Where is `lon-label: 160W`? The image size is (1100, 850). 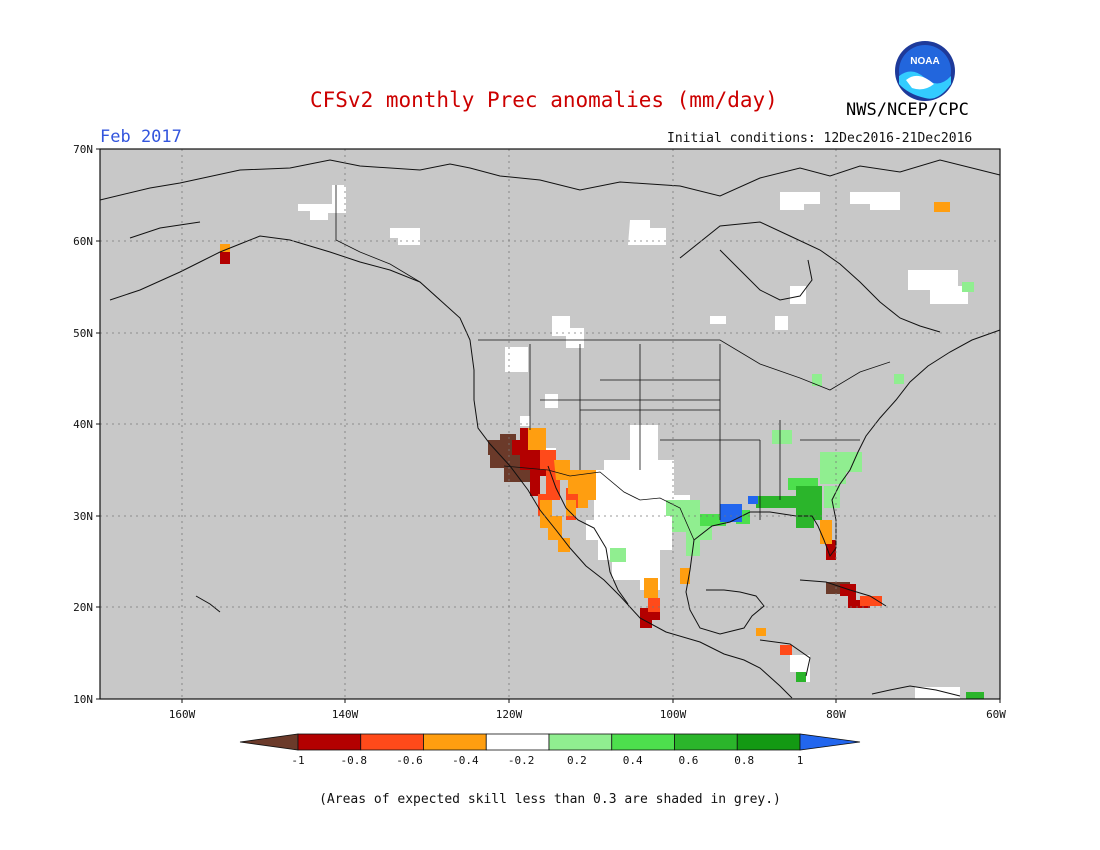 lon-label: 160W is located at coordinates (182, 714).